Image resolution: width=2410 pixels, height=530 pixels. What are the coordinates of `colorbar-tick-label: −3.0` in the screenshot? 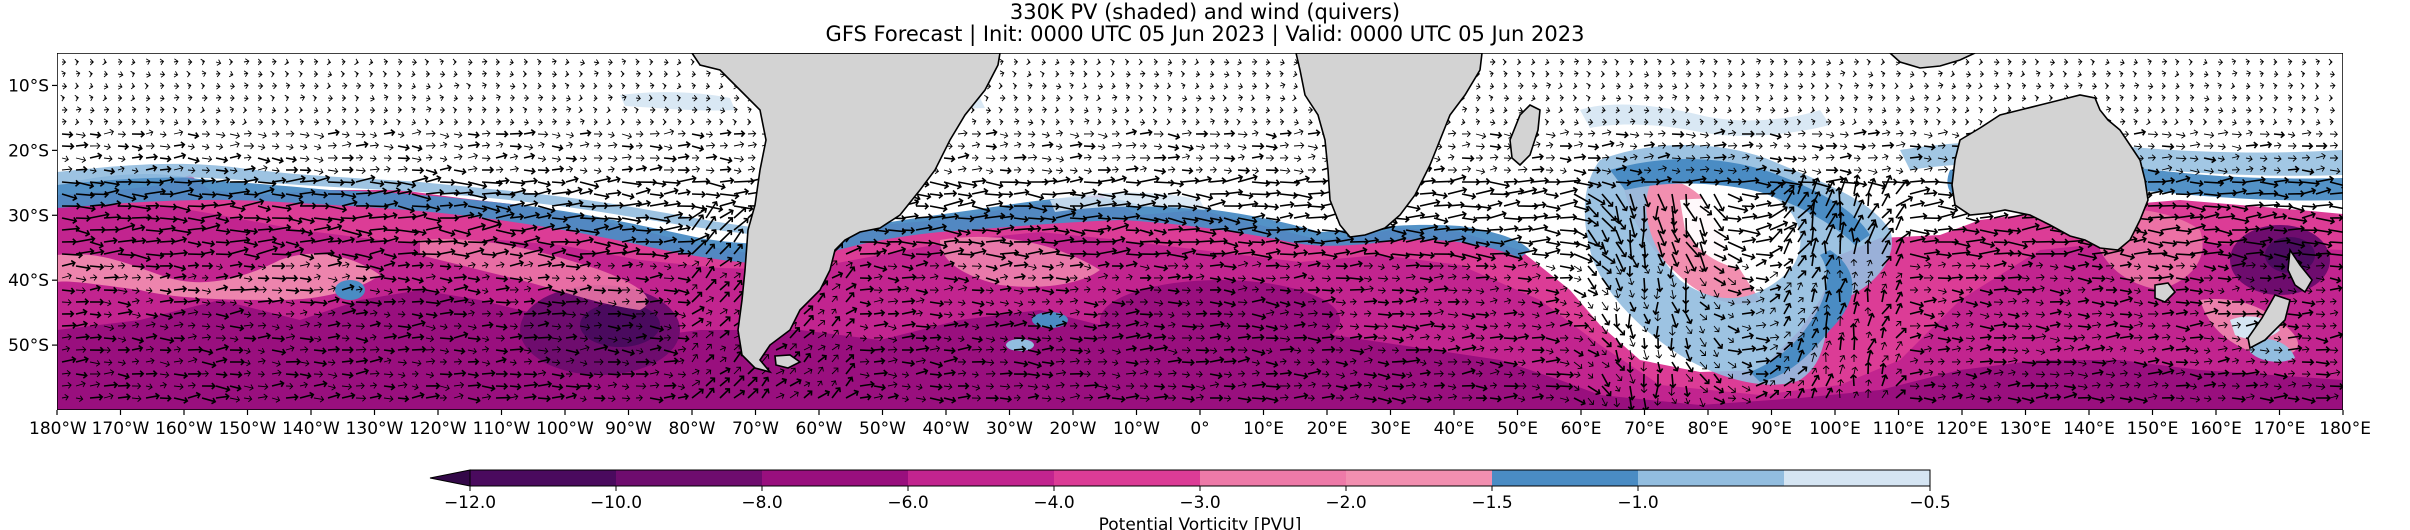 It's located at (1199, 503).